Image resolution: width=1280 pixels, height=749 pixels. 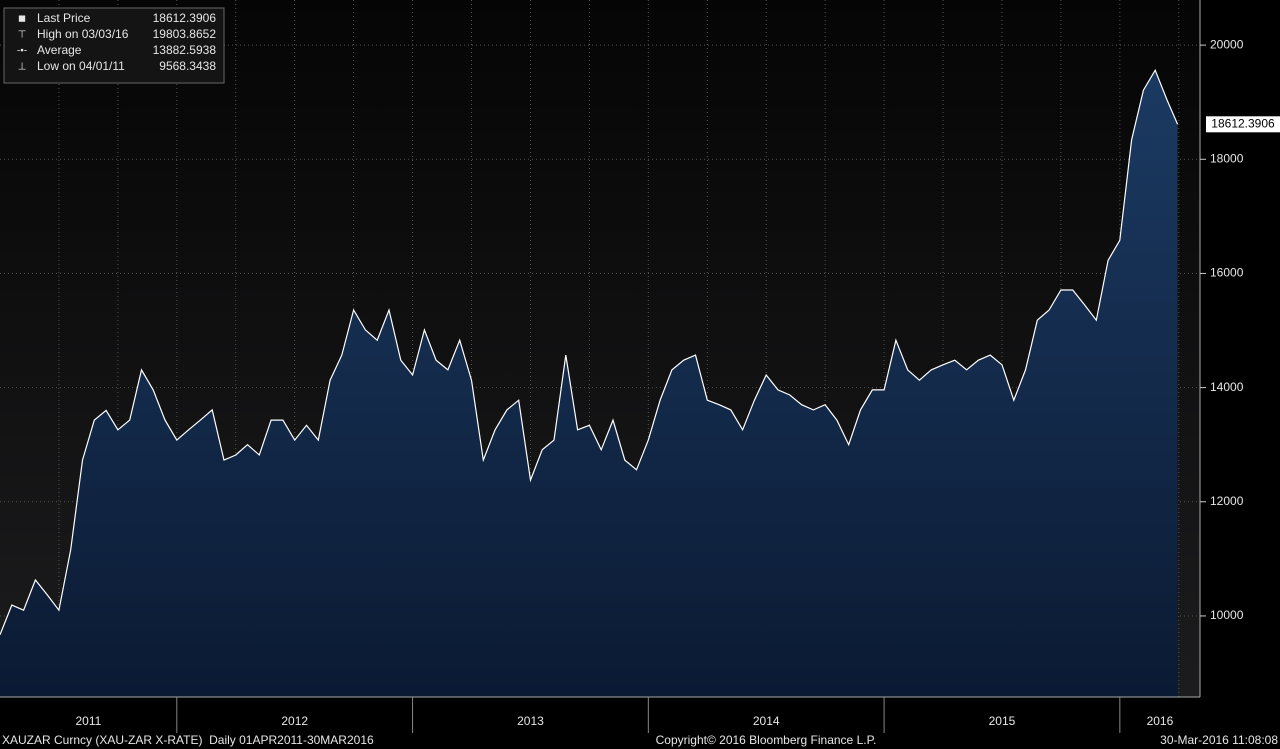 I want to click on legend-value: 9568.3438, so click(x=187, y=66).